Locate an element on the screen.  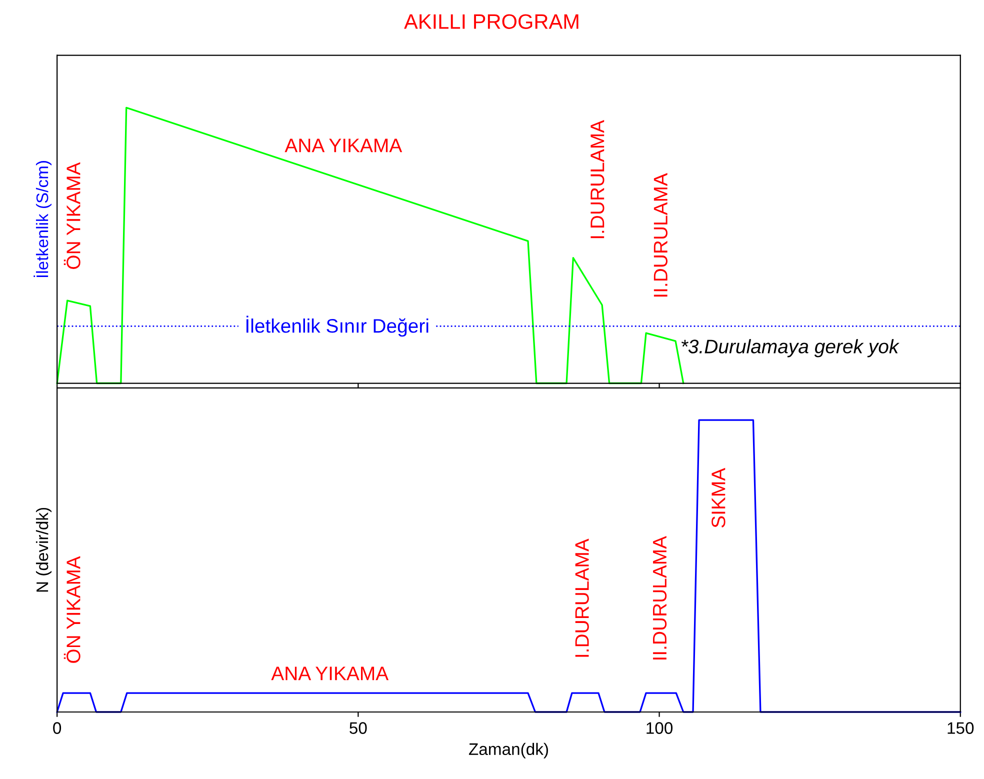
x-tick-label: 150 is located at coordinates (961, 728).